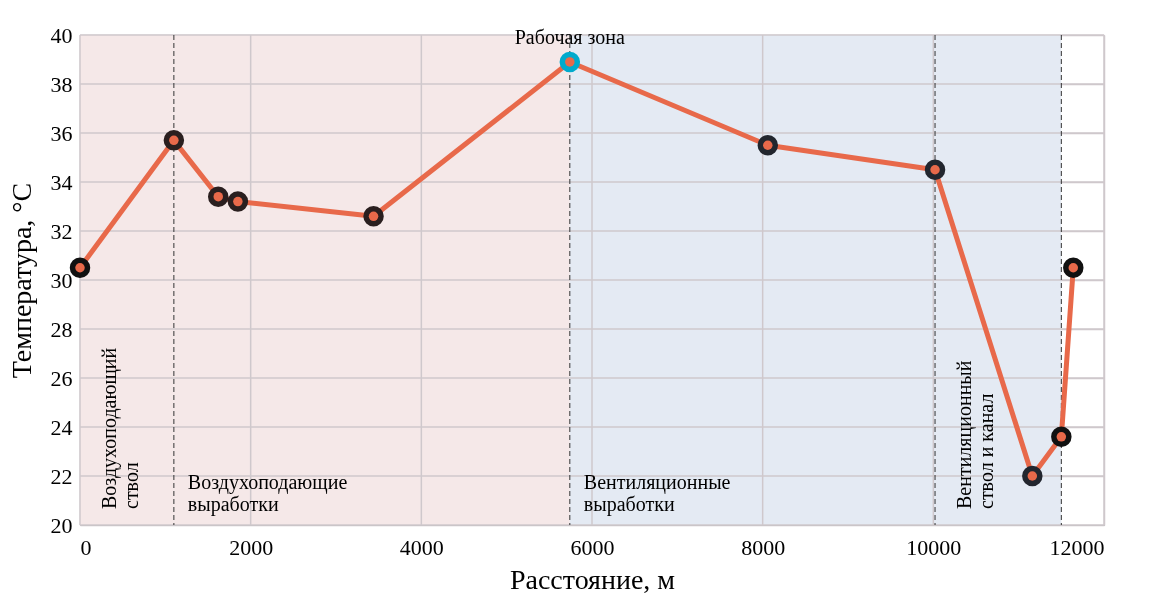 The image size is (1163, 595). I want to click on y-tick-label: 32, so click(61, 231).